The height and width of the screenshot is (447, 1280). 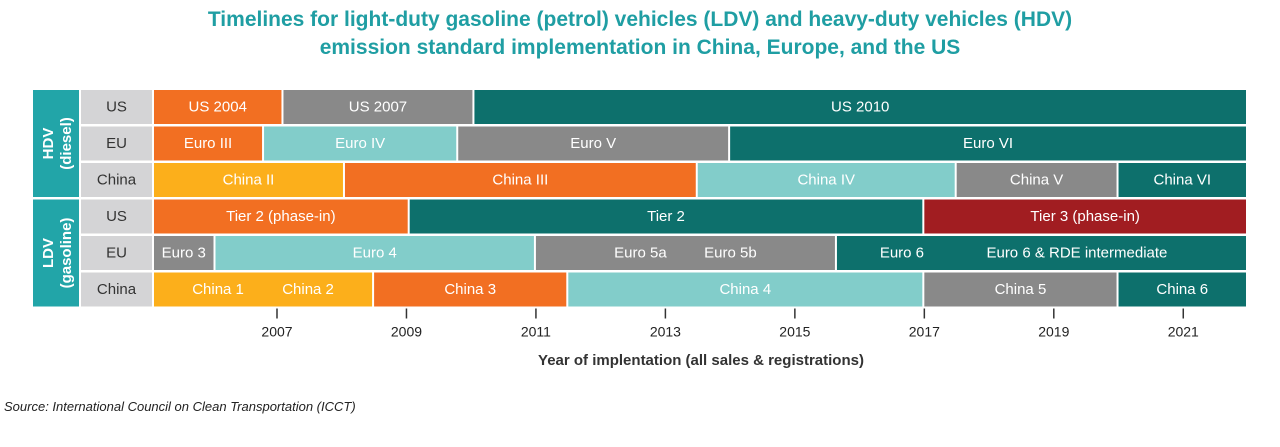 I want to click on standard-label: China 5, so click(x=1021, y=289).